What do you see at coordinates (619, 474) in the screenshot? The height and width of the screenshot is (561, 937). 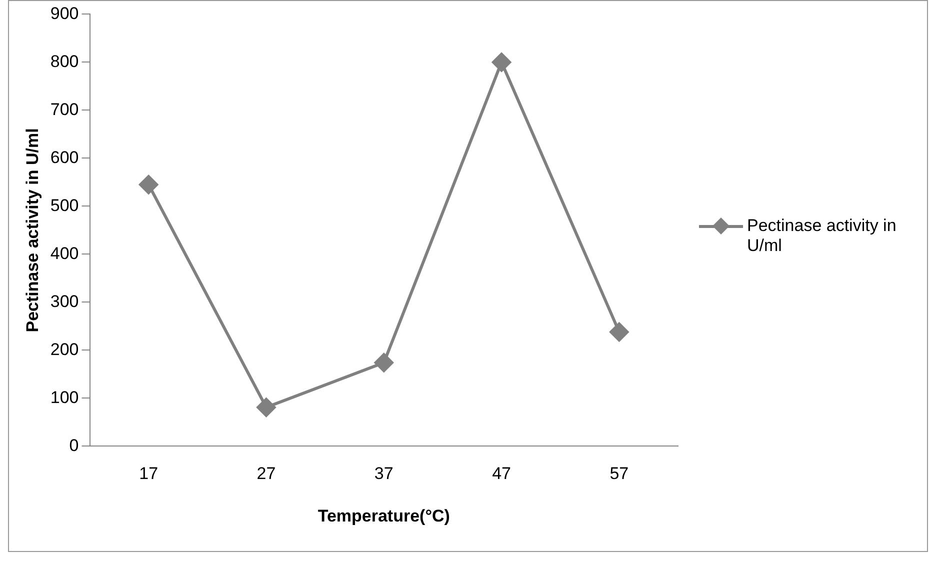 I see `x-tick-label: 57` at bounding box center [619, 474].